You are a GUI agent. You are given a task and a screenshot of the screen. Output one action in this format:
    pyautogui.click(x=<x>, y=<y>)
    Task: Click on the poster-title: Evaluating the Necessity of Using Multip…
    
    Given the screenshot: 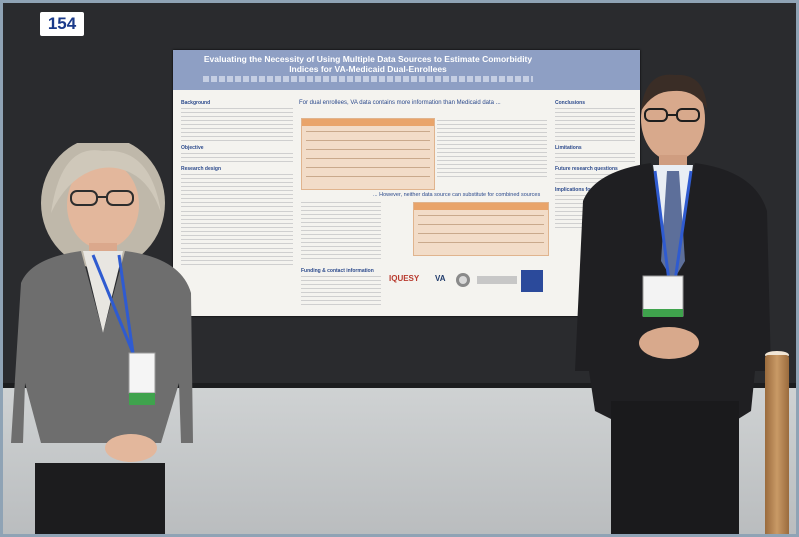 What is the action you would take?
    pyautogui.click(x=368, y=64)
    